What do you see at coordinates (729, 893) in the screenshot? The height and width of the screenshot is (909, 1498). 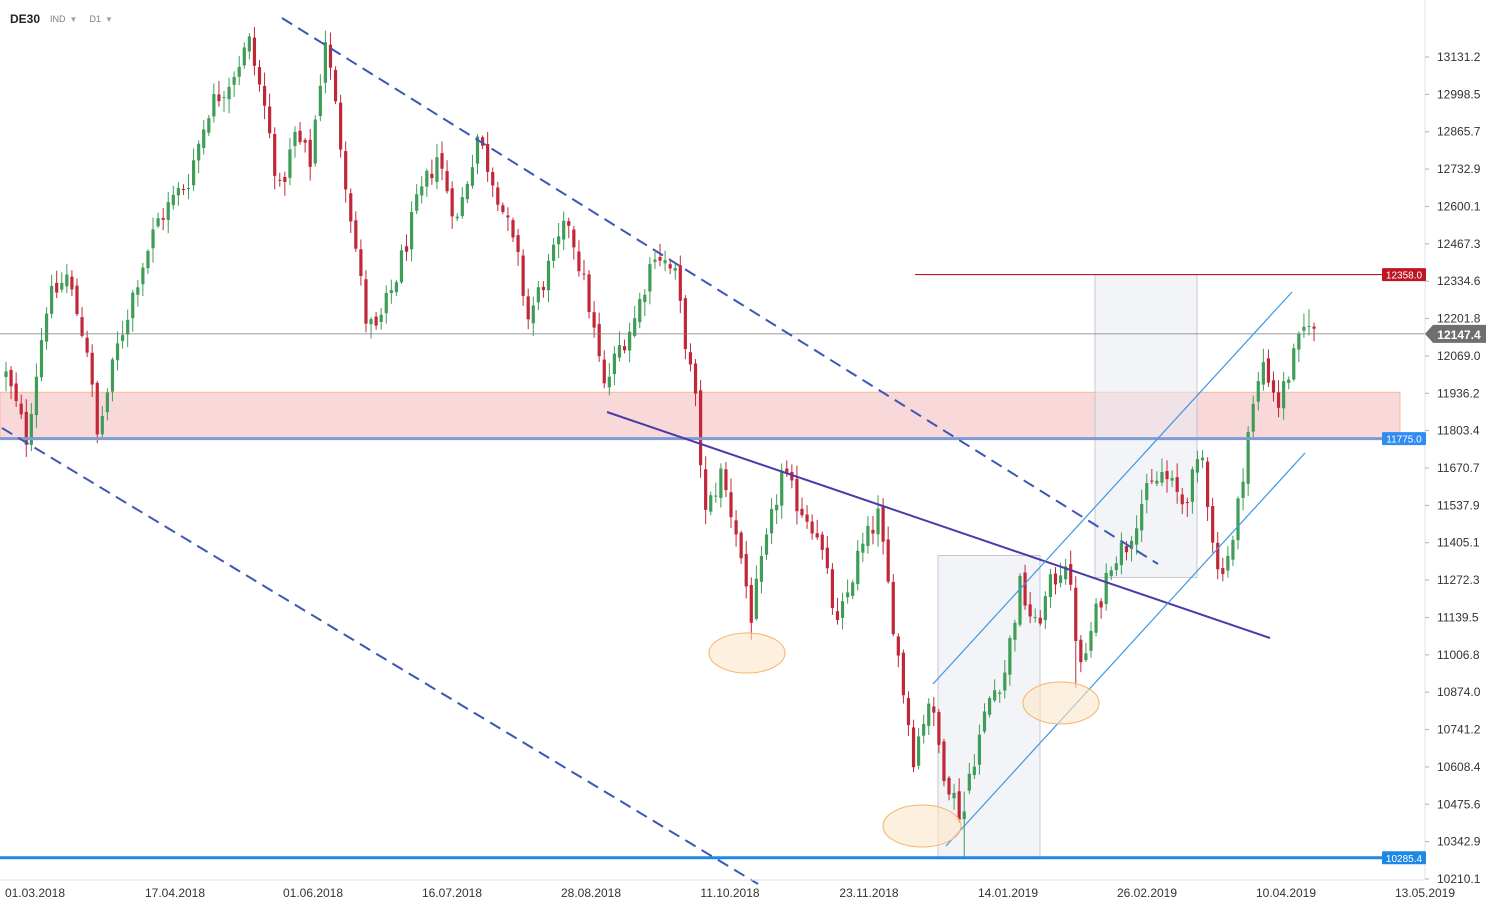 I see `date-tick-label: 11.10.2018` at bounding box center [729, 893].